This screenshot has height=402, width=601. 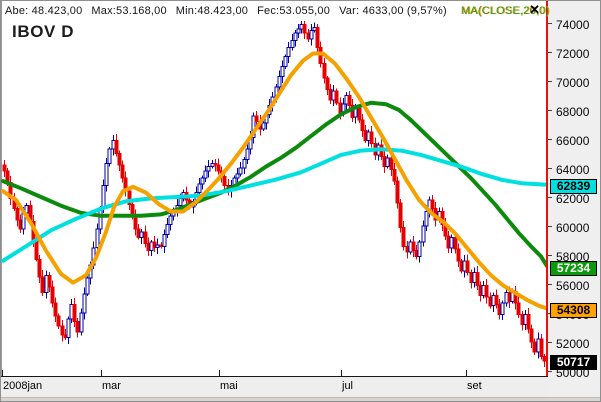 I want to click on symbol-title: IBOV D, so click(x=43, y=31).